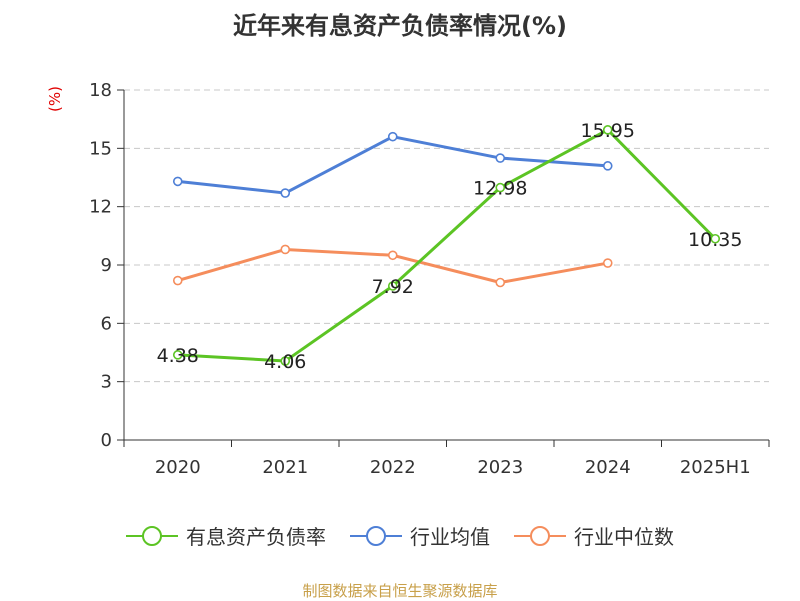 The height and width of the screenshot is (601, 800). I want to click on data-label: 10.35, so click(715, 240).